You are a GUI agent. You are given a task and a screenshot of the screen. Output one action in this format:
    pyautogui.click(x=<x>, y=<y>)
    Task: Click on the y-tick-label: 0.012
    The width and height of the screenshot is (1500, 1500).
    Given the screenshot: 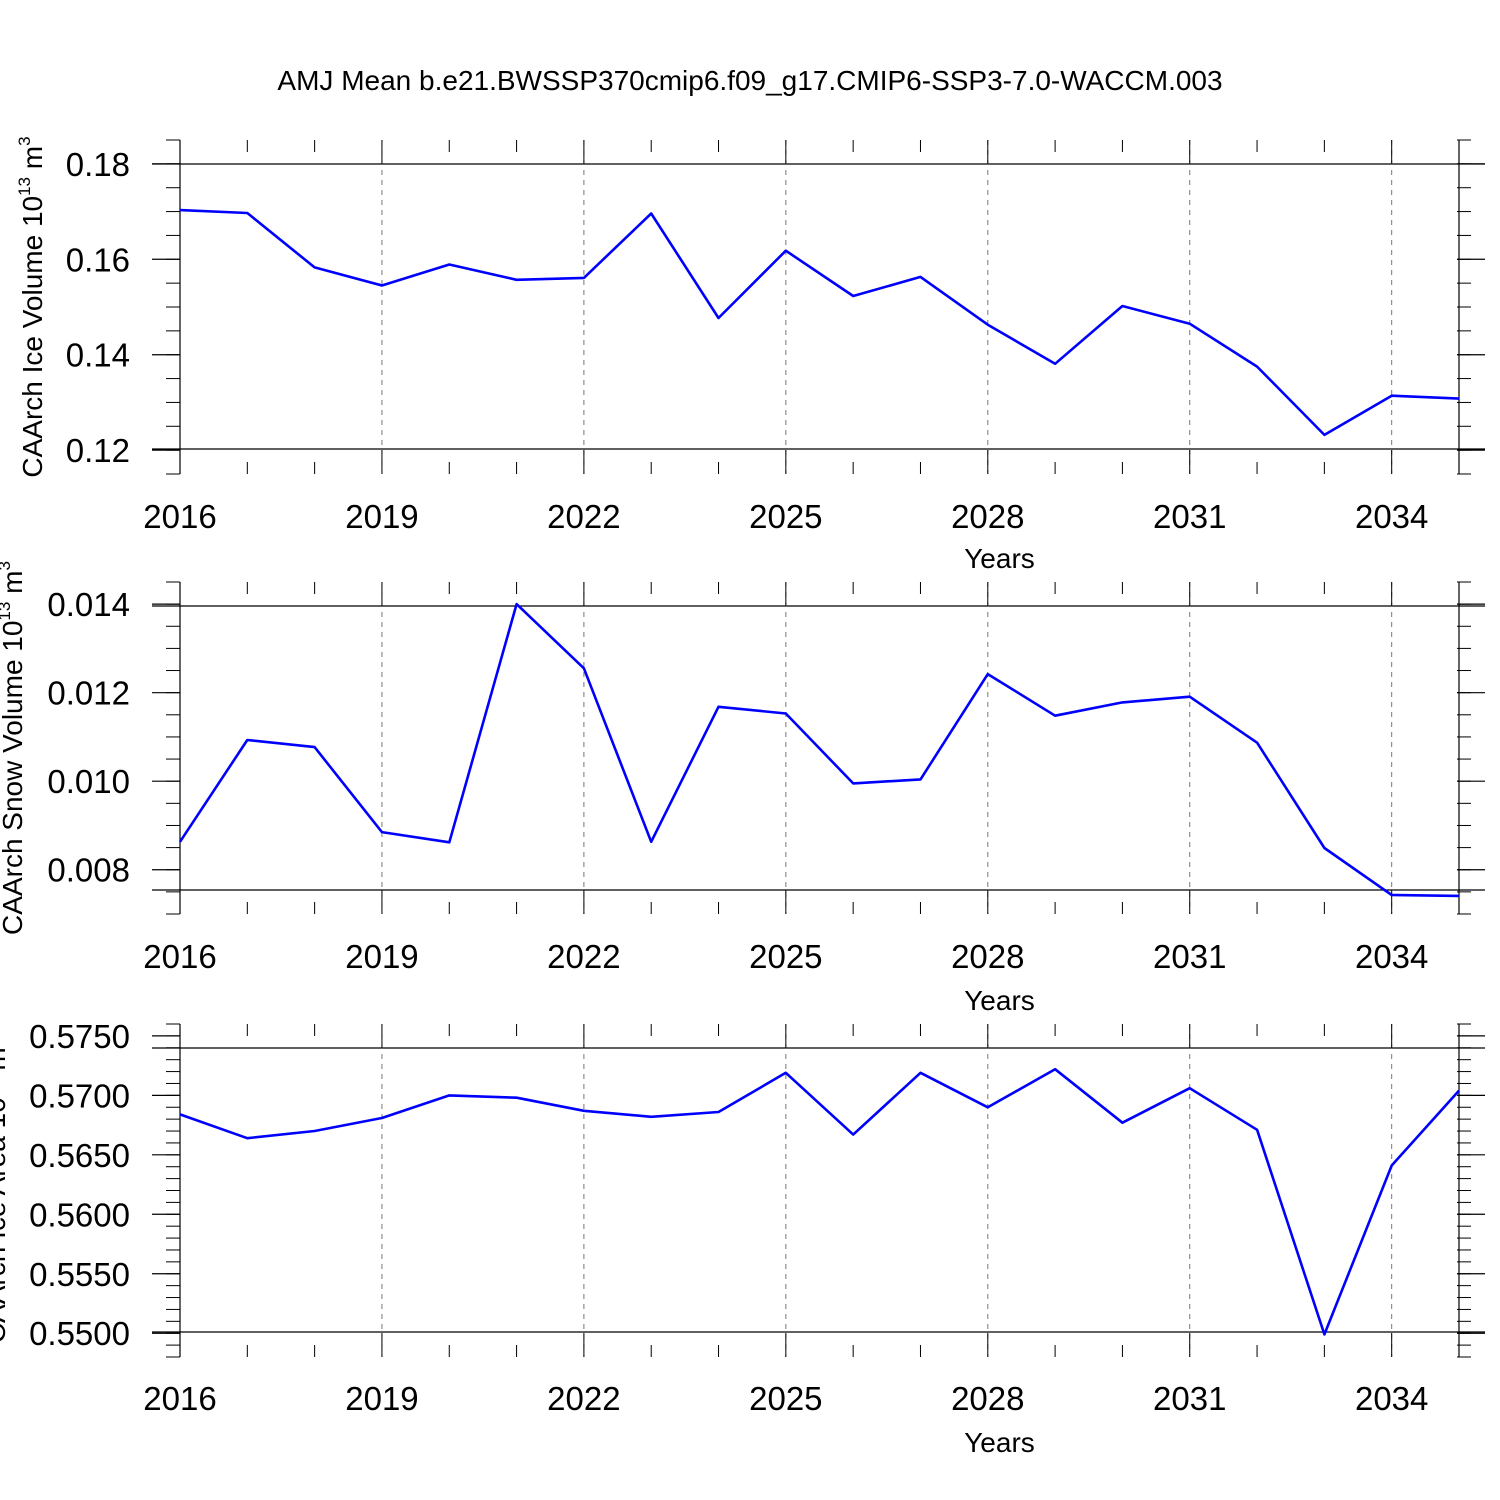 What is the action you would take?
    pyautogui.click(x=88, y=693)
    